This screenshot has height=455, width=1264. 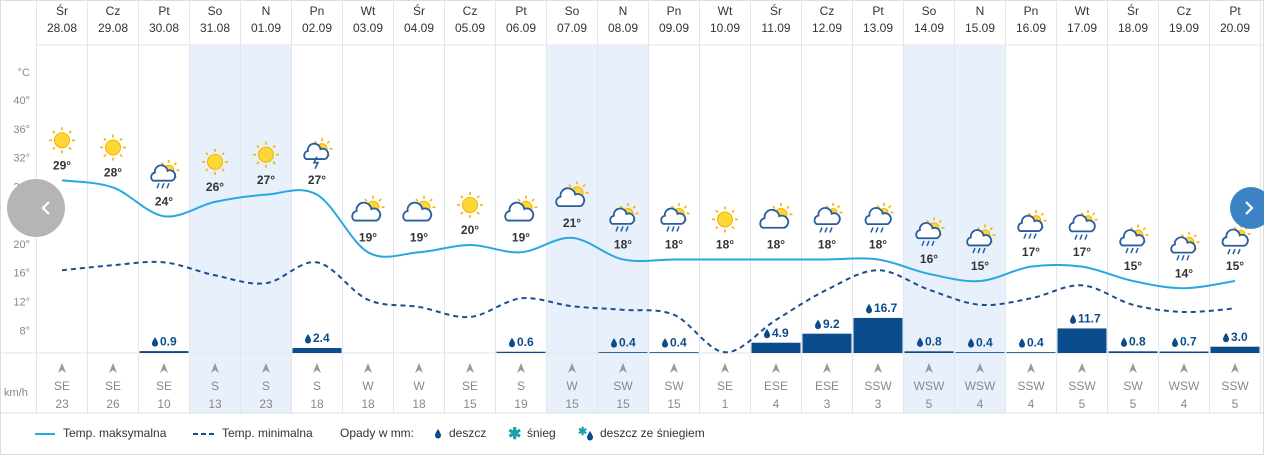 I want to click on next-button, so click(x=1247, y=208).